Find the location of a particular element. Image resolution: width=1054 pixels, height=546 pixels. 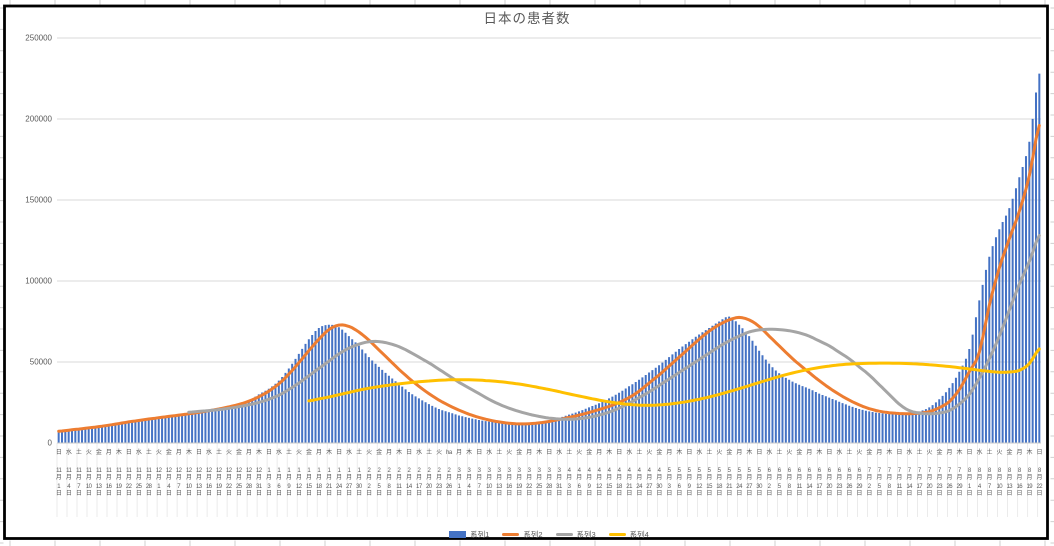

x-tick-label: 火 1 月 12 日 is located at coordinates (299, 474).